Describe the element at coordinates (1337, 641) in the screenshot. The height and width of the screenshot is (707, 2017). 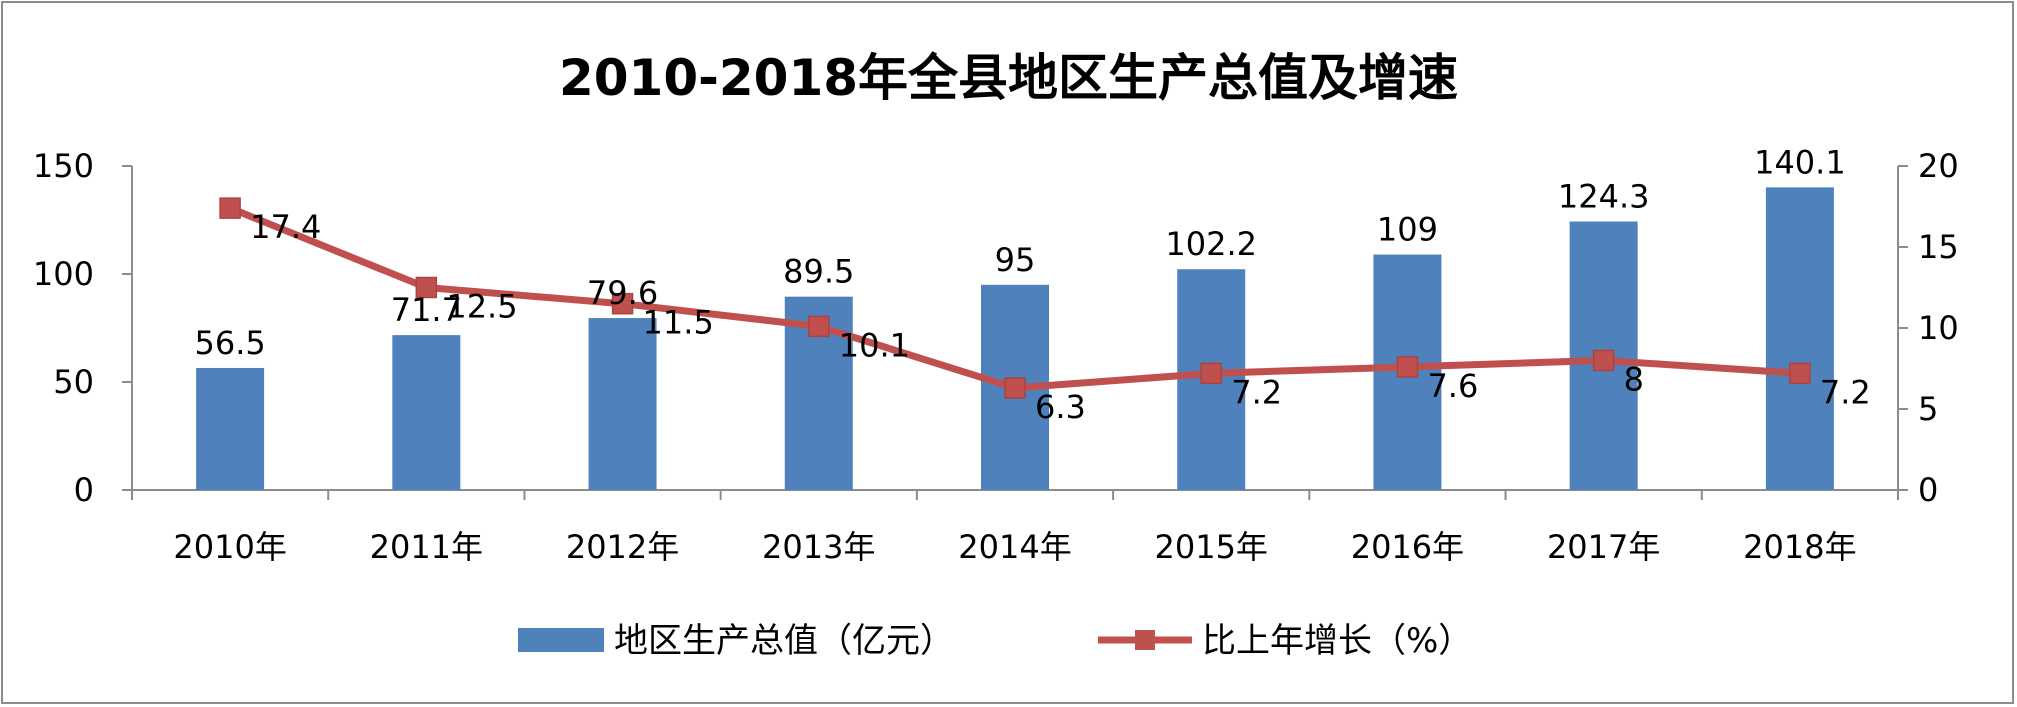
I see `legend-line-label: 比上年增长（%）` at that location.